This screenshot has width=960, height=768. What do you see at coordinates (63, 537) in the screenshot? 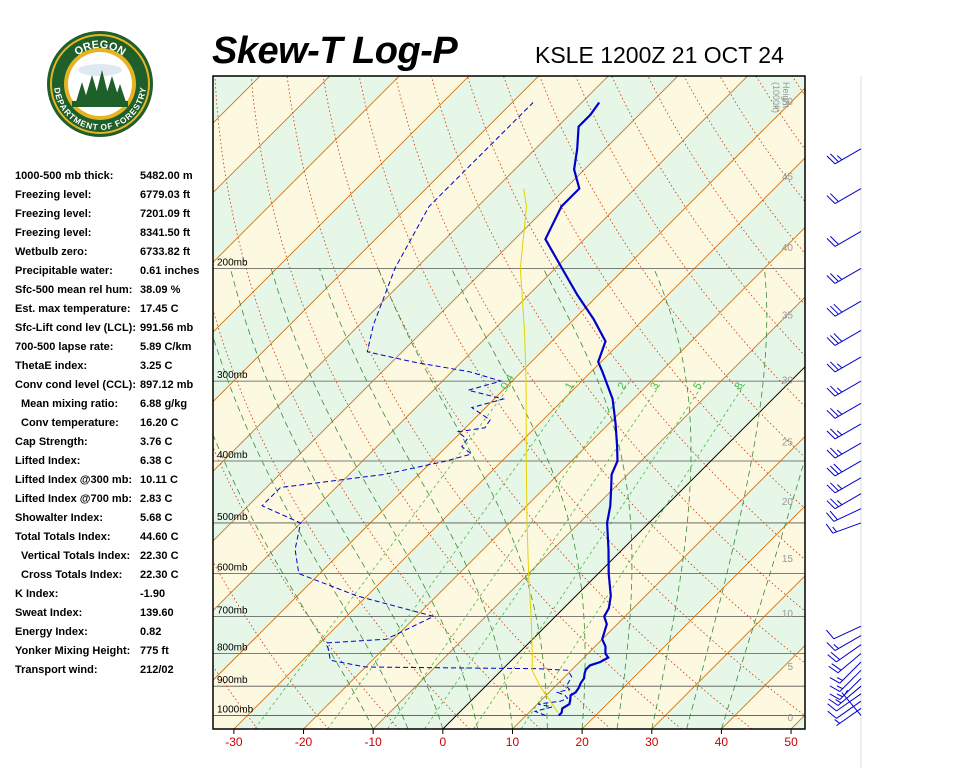
I see `index-label: Total Totals Index:` at bounding box center [63, 537].